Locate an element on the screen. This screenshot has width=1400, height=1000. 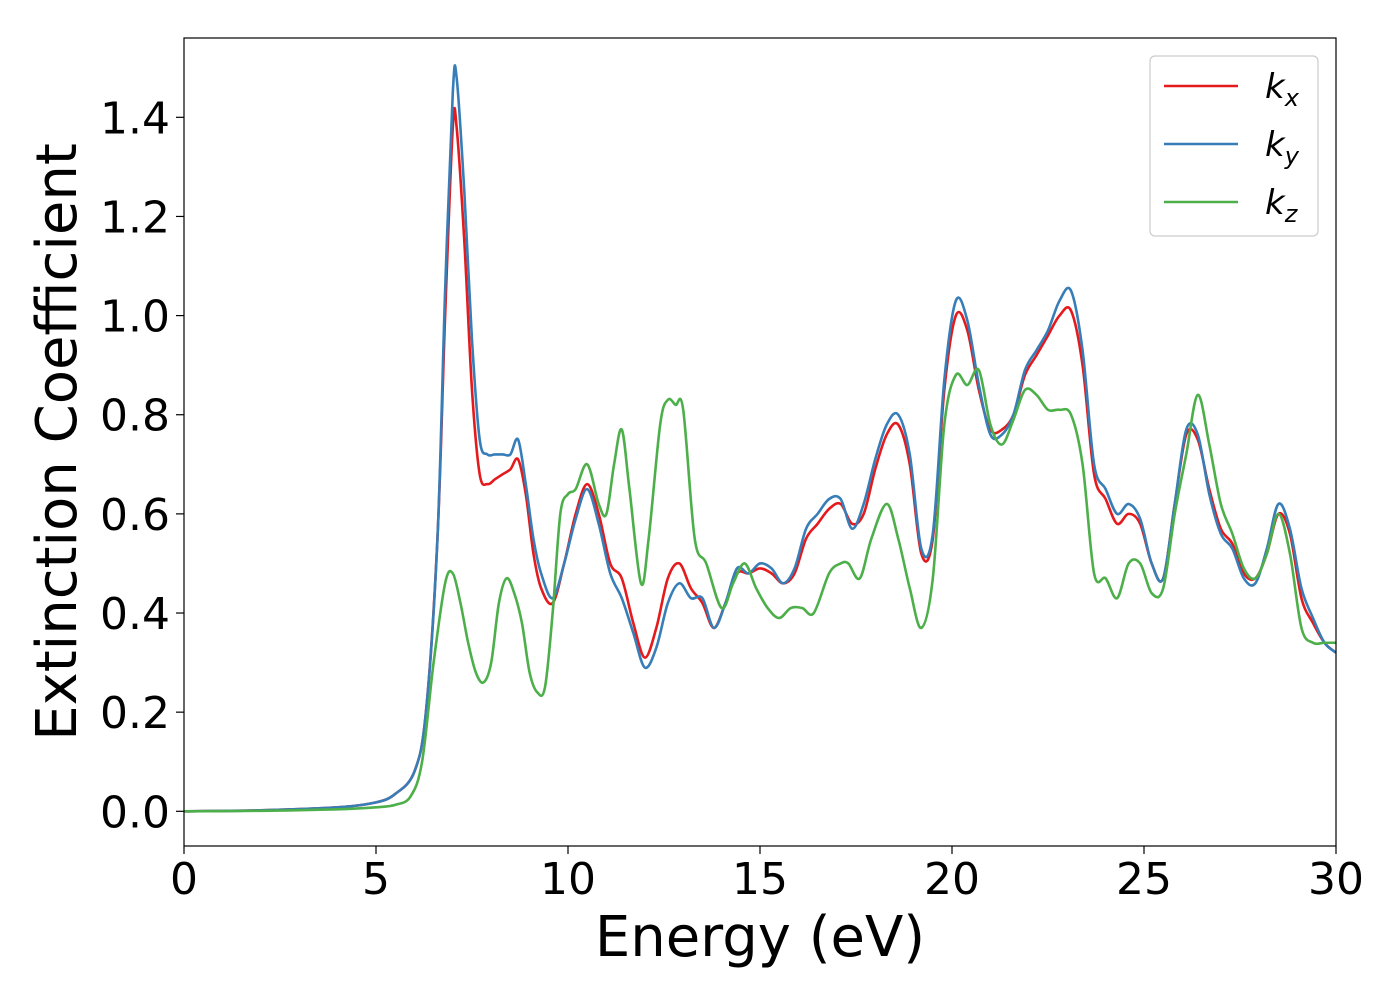
x-tick-label: 15 is located at coordinates (760, 879).